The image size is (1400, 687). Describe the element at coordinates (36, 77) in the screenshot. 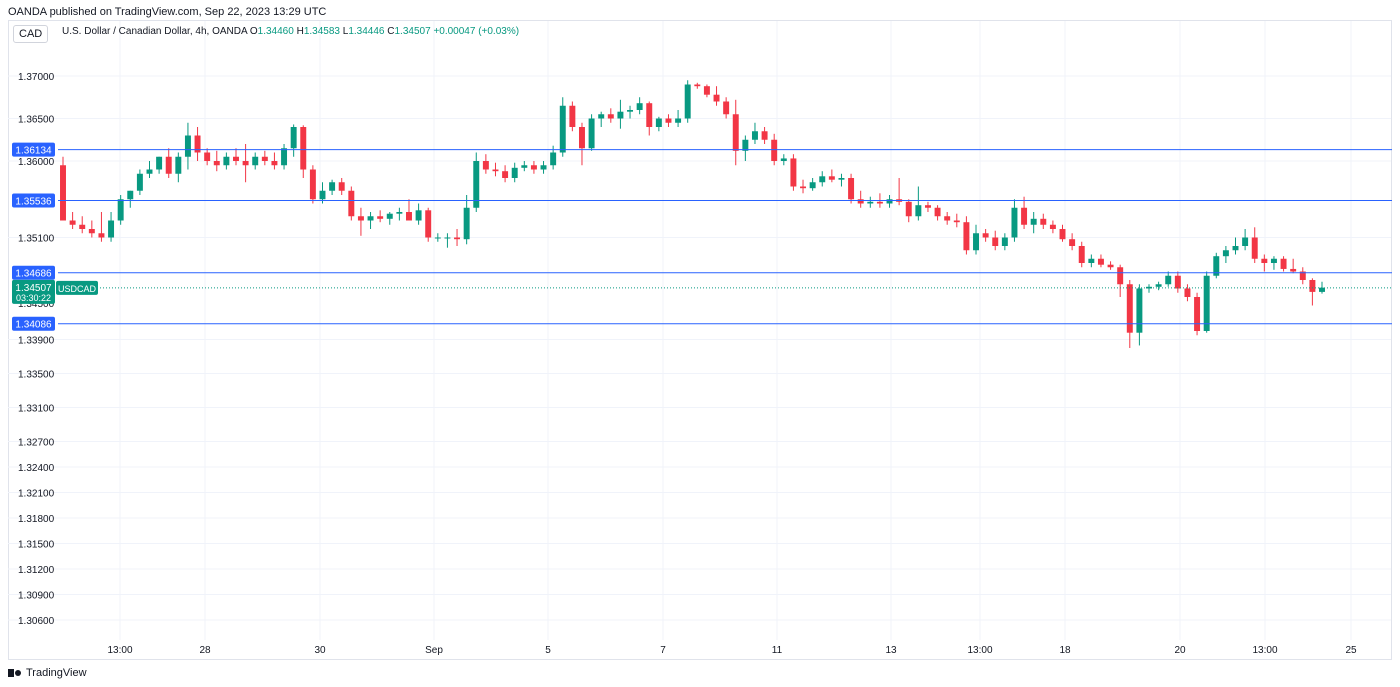

I see `y-tick-label: 1.37000` at that location.